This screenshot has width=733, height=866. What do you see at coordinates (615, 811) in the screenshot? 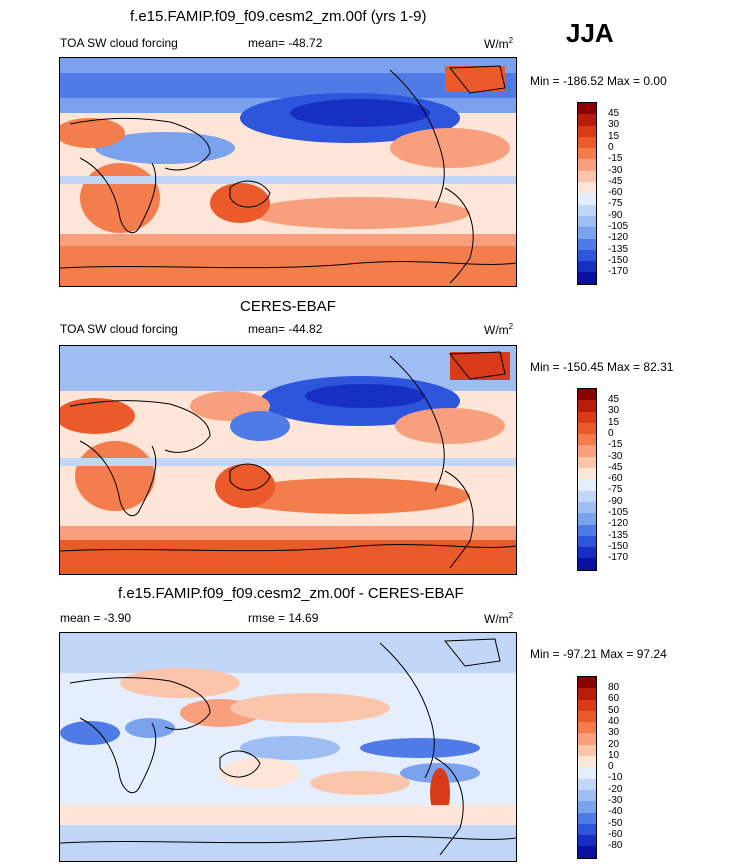
I see `panel3-tick: -40` at bounding box center [615, 811].